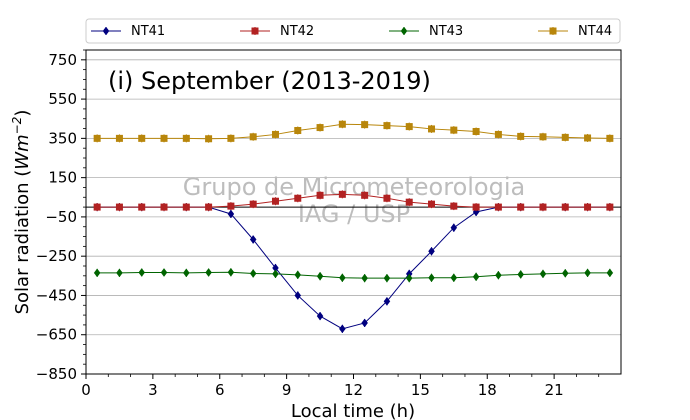  I want to click on x-tick-label: 15, so click(420, 390).